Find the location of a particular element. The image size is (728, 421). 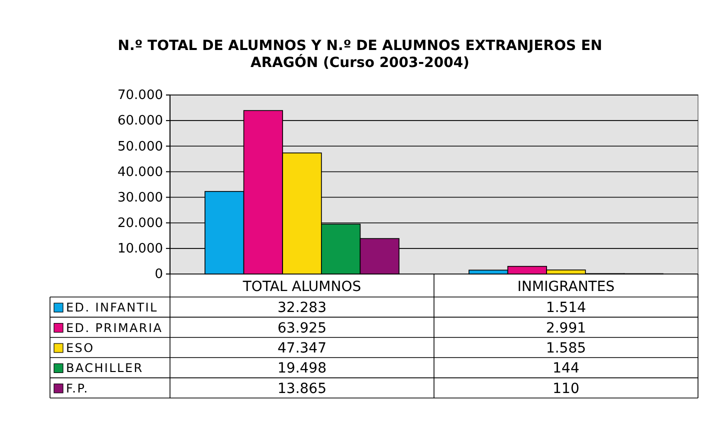

y-tick-label: 60.000 is located at coordinates (140, 121).